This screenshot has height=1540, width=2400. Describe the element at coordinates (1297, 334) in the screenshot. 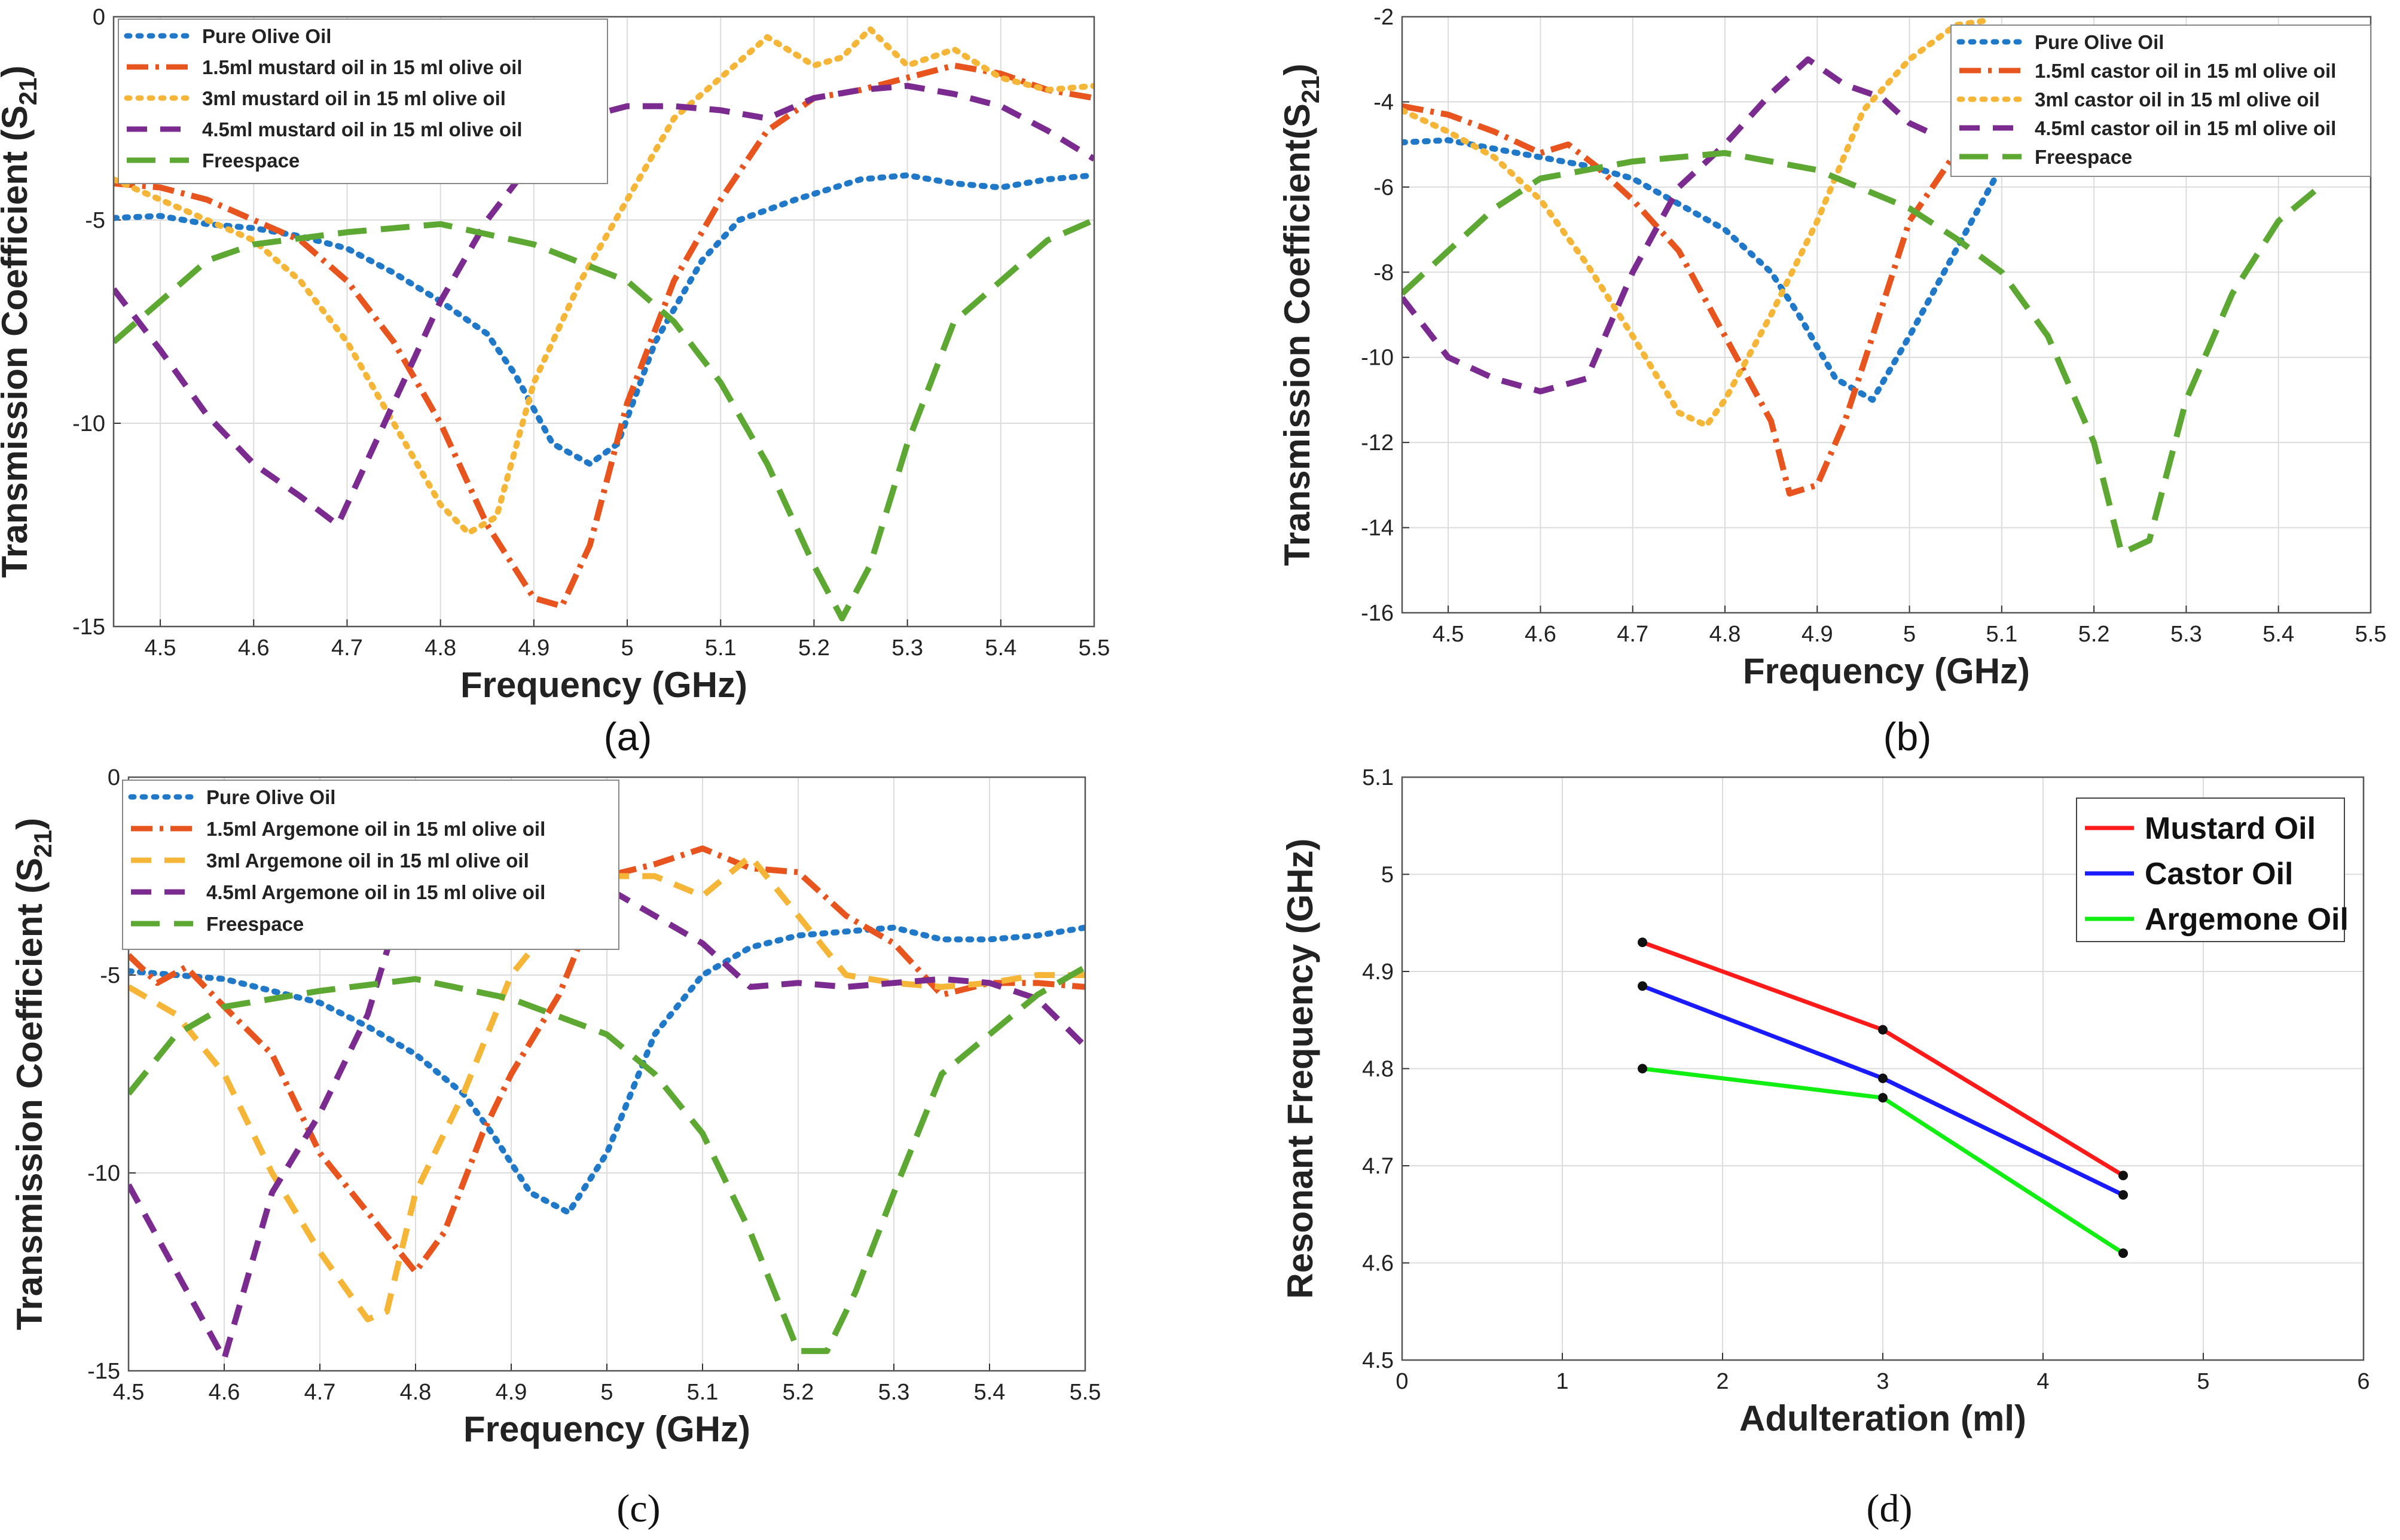

I see `y-axis-title-main: Transmission Coefficient(S` at that location.